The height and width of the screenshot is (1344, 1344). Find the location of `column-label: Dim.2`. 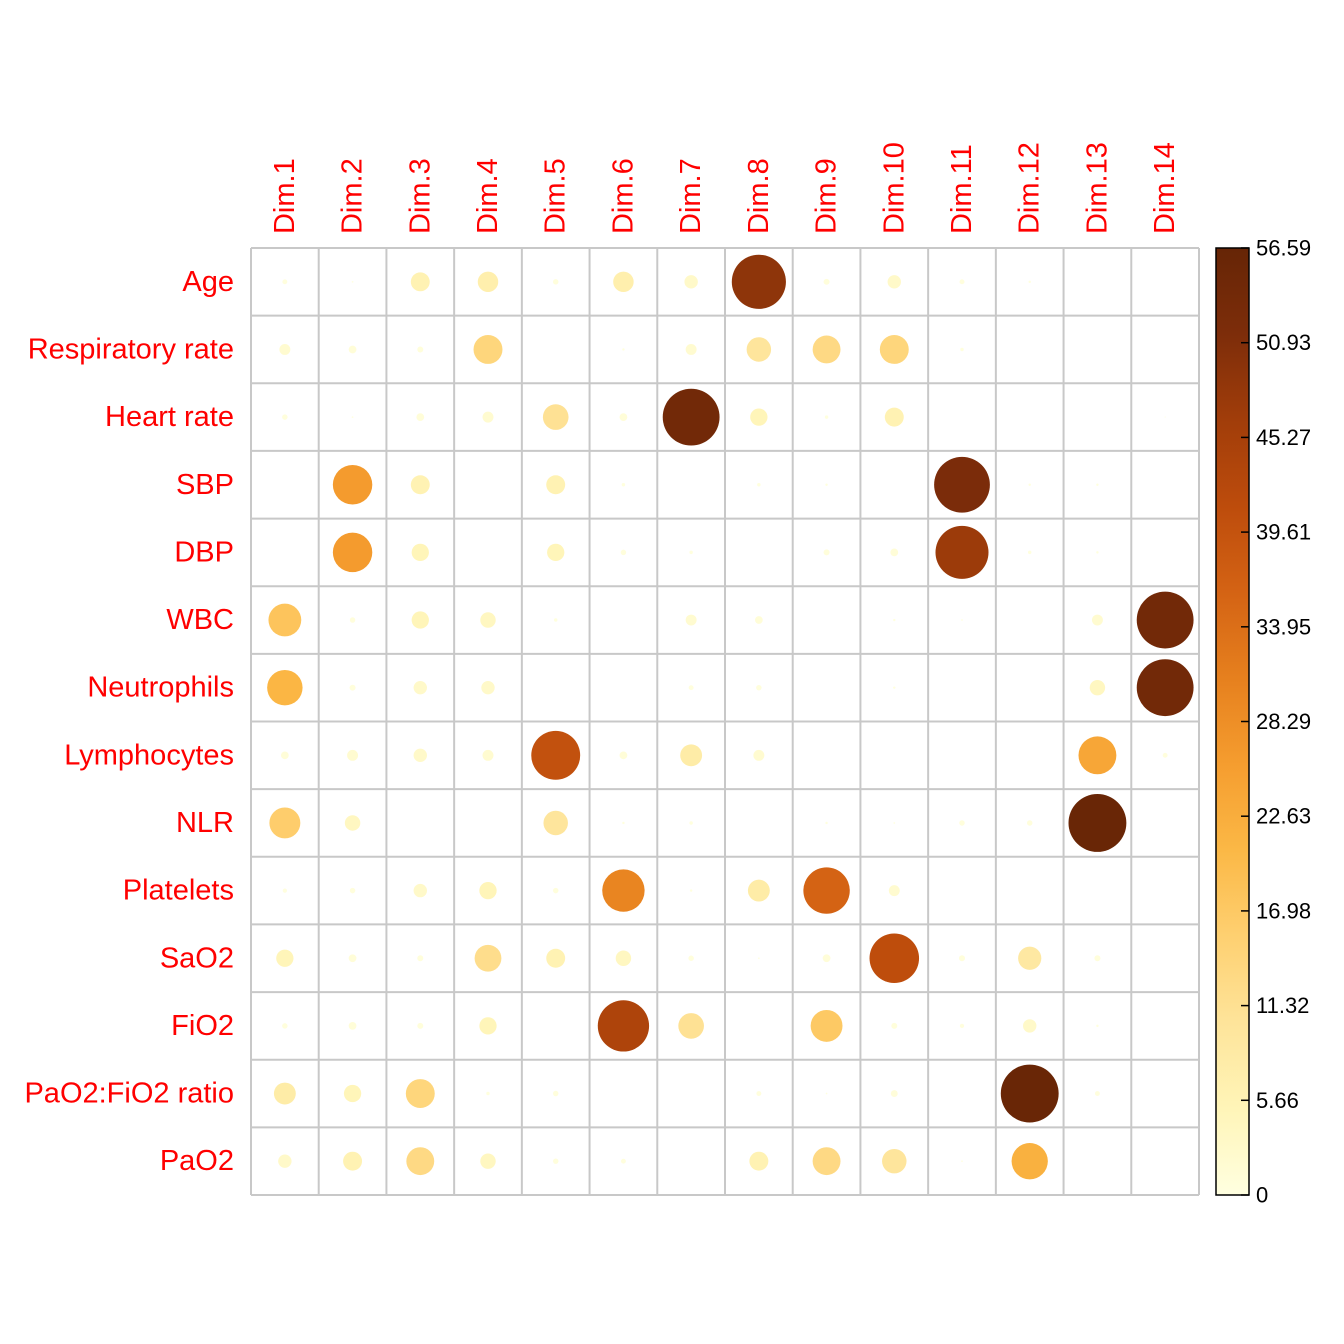

column-label: Dim.2 is located at coordinates (353, 196).